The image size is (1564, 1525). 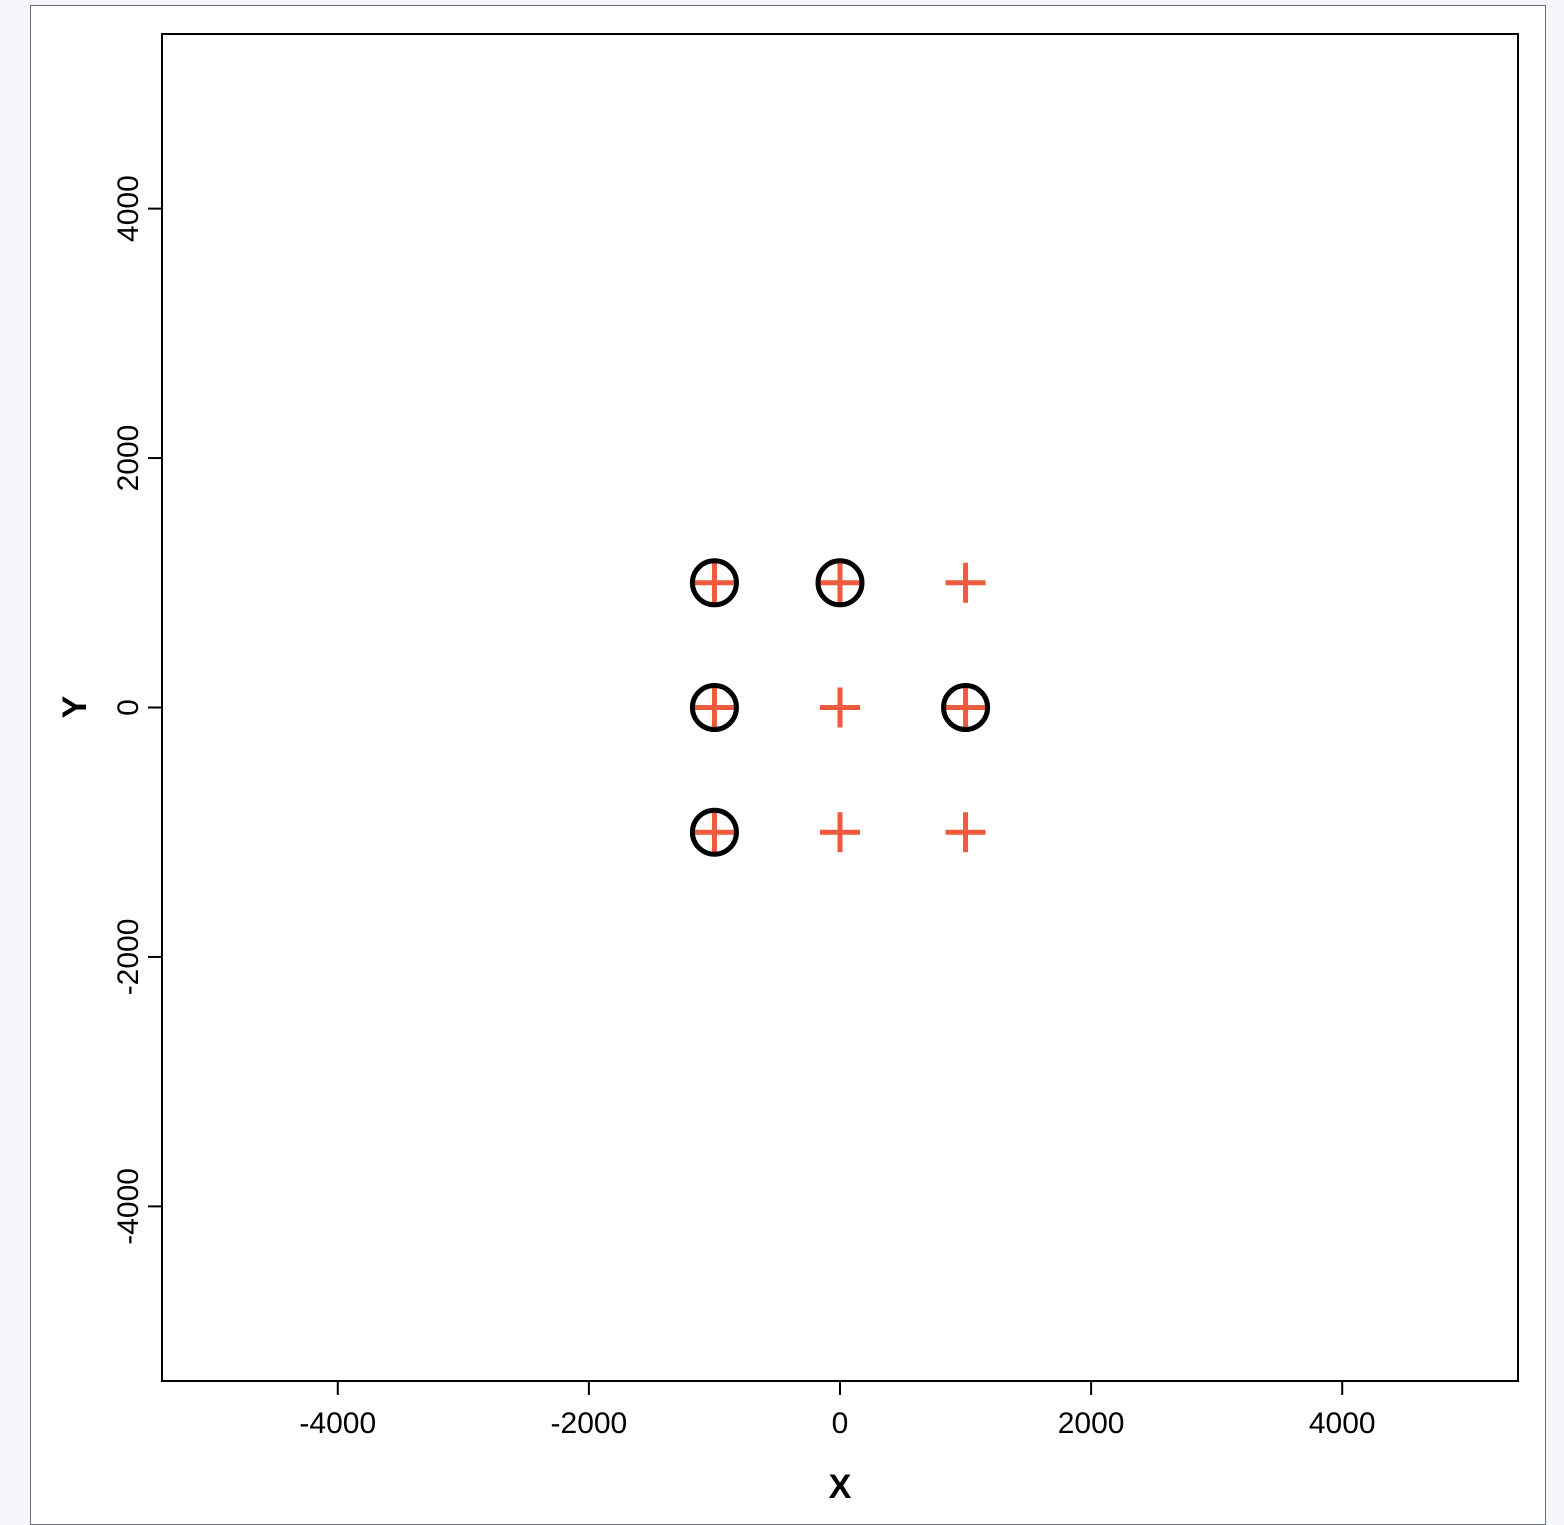 What do you see at coordinates (840, 1487) in the screenshot?
I see `x-axis-title: X` at bounding box center [840, 1487].